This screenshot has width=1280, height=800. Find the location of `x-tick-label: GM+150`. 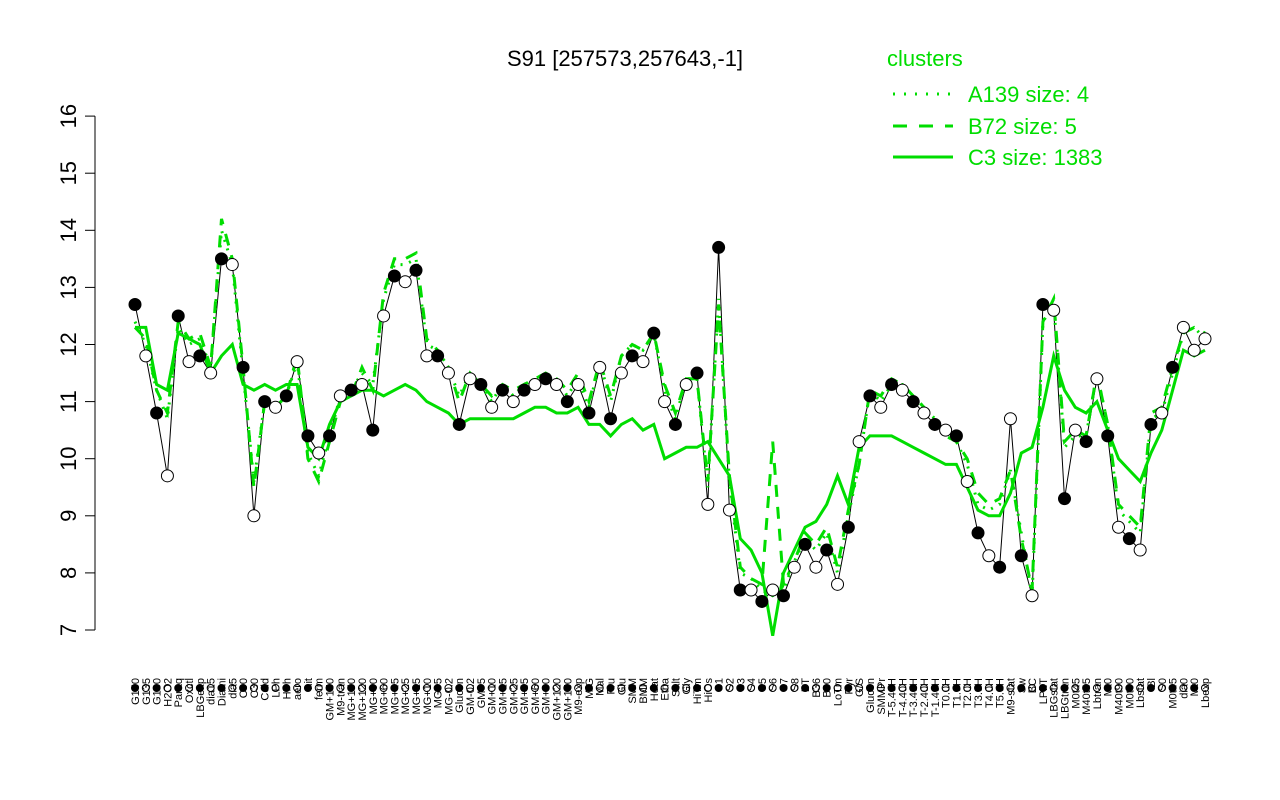

x-tick-label: GM+150 is located at coordinates (568, 699).